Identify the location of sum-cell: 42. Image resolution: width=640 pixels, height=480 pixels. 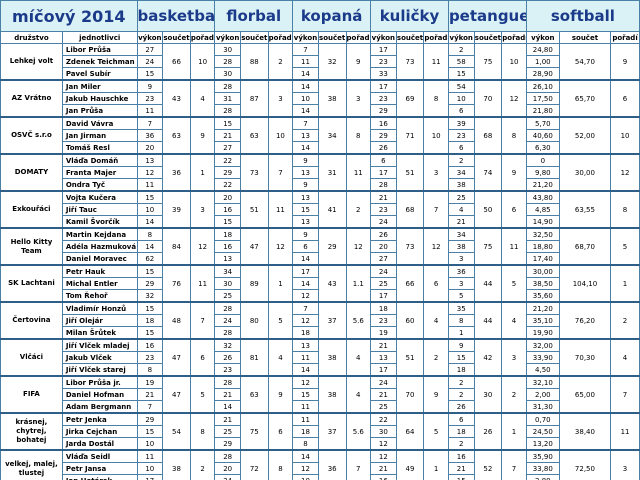
(488, 357).